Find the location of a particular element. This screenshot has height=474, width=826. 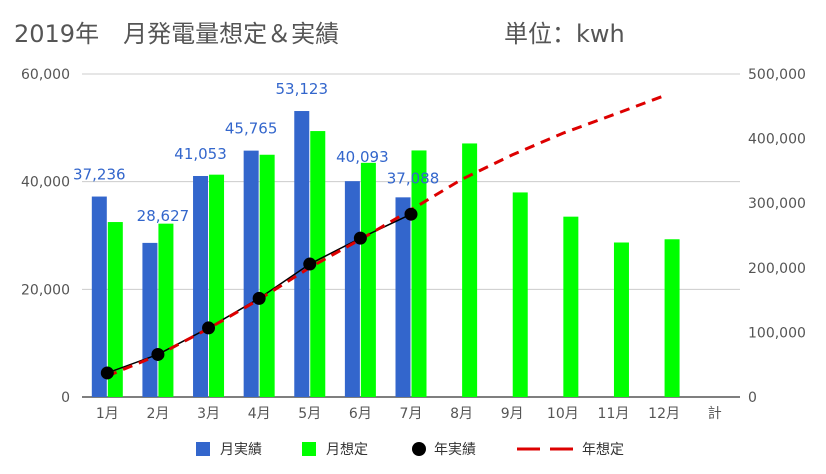

x-tick-label: 5月 is located at coordinates (309, 414).